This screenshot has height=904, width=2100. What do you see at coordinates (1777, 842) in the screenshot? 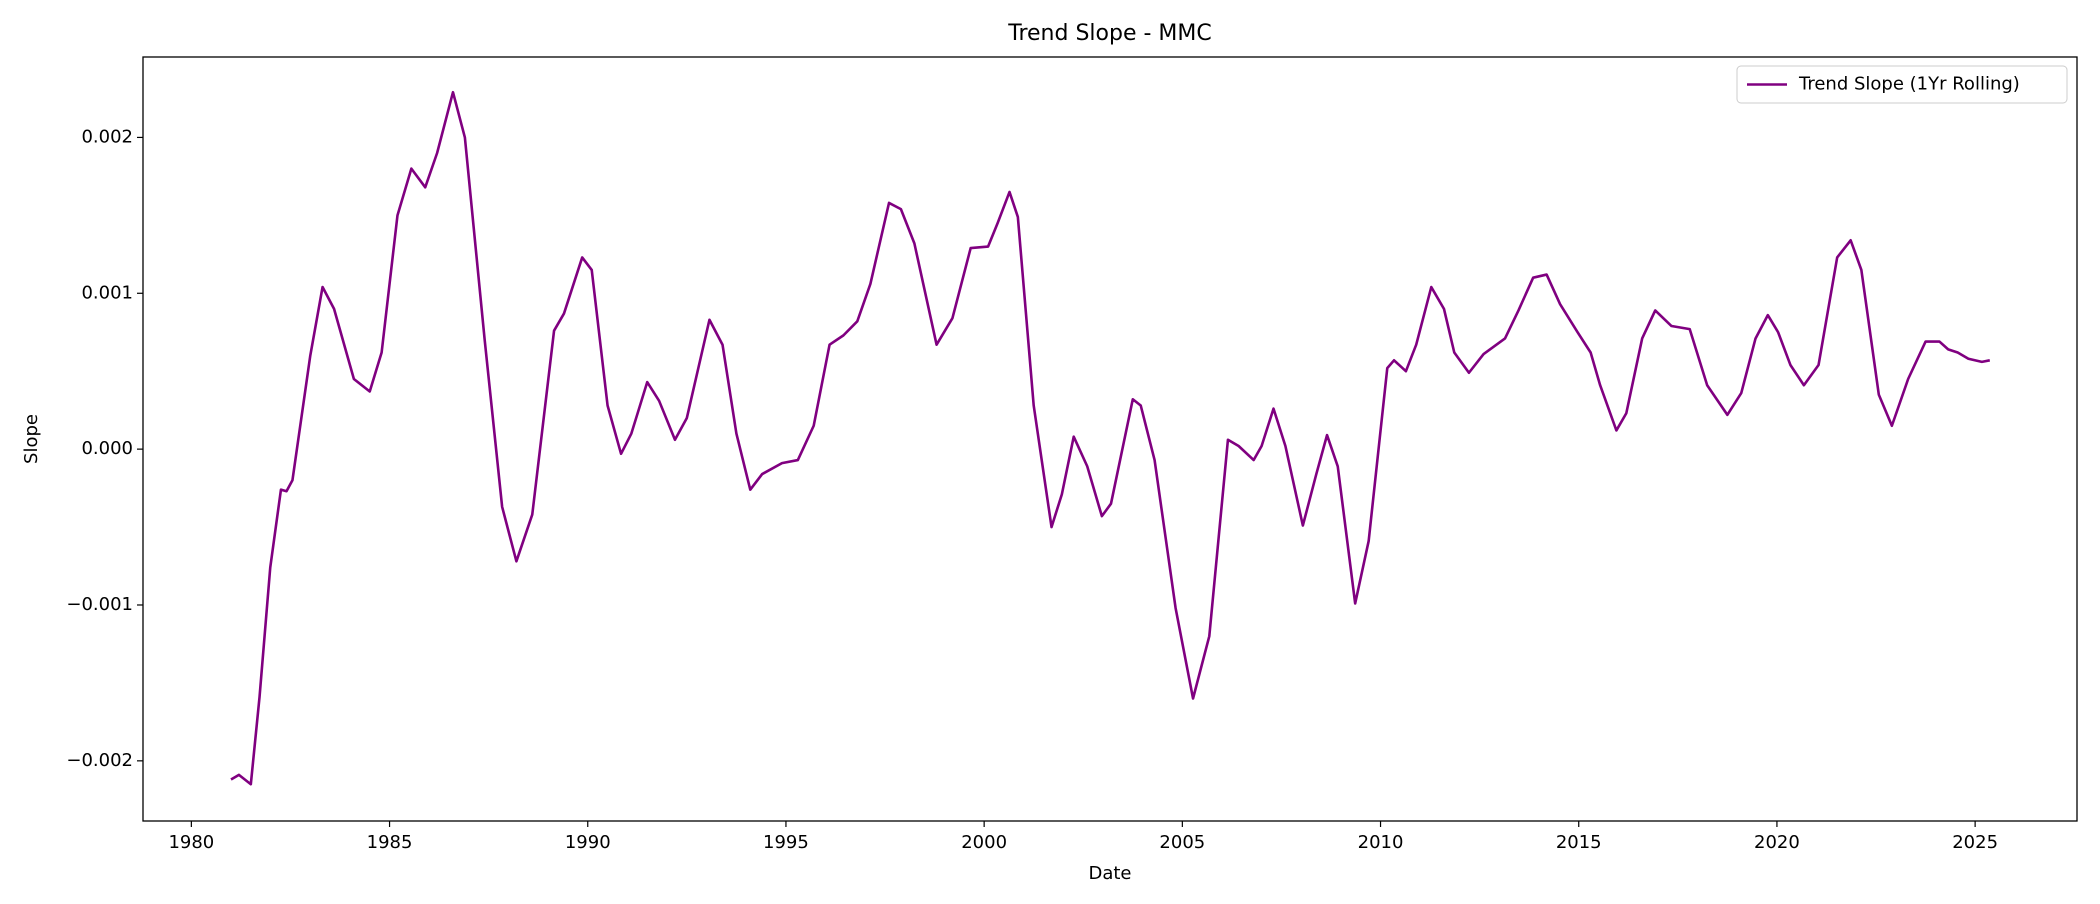
I see `x-tick-label: 2020` at bounding box center [1777, 842].